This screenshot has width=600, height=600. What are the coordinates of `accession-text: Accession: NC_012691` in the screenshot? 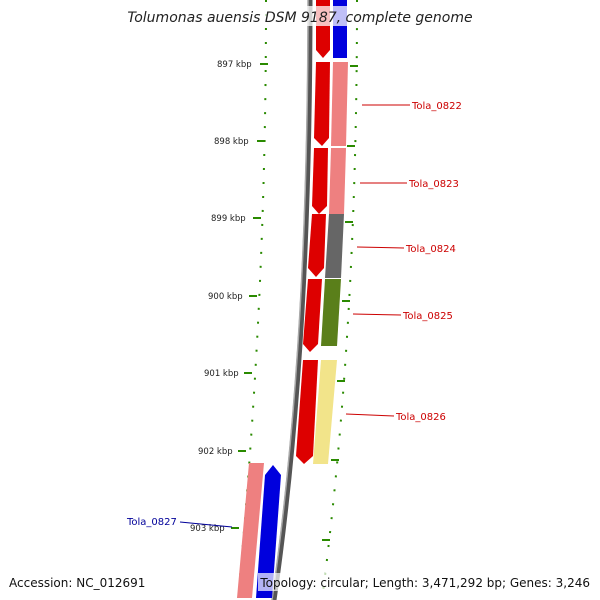 It's located at (77, 583).